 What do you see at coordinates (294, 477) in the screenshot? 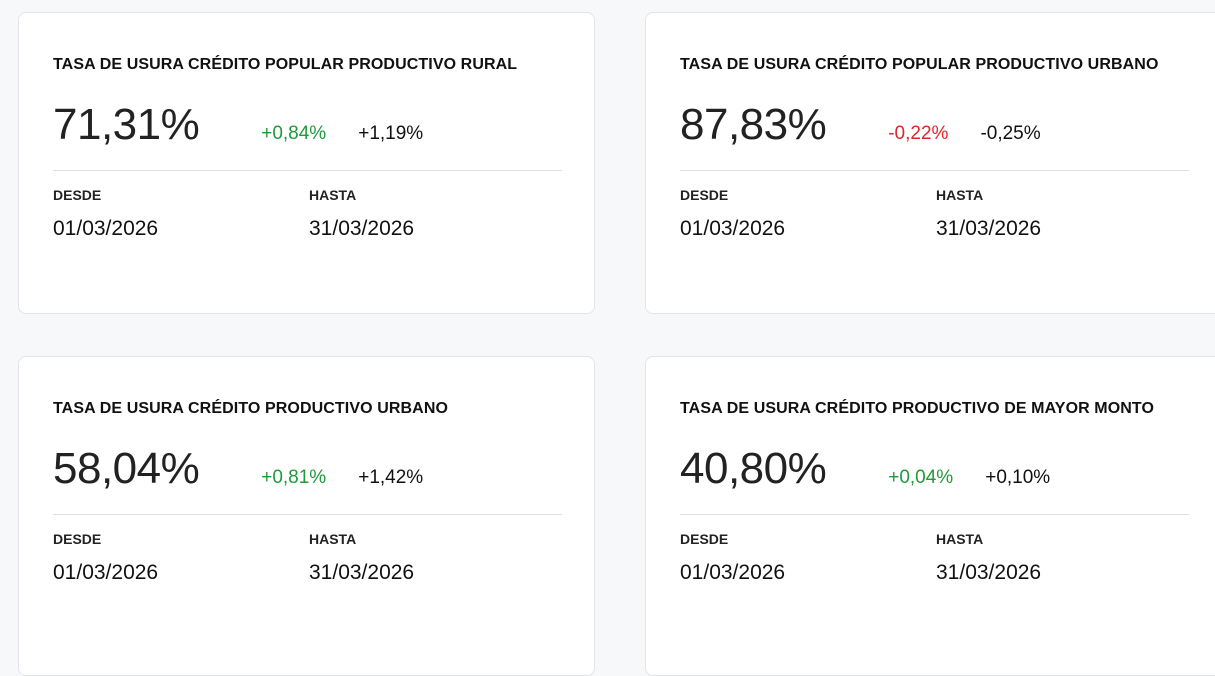
I see `change-1: +0,81%` at bounding box center [294, 477].